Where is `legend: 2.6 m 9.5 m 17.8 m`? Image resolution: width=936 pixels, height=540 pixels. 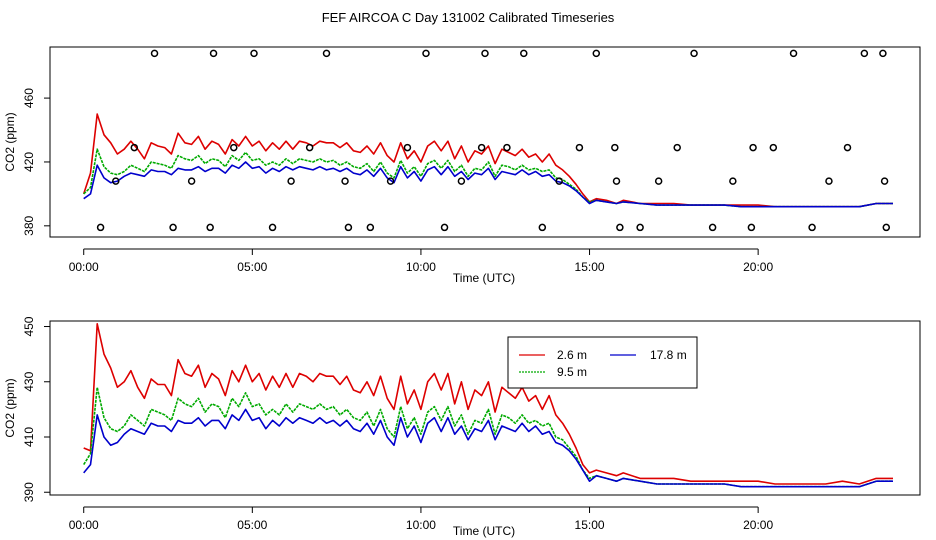 legend: 2.6 m 9.5 m 17.8 m is located at coordinates (602, 362).